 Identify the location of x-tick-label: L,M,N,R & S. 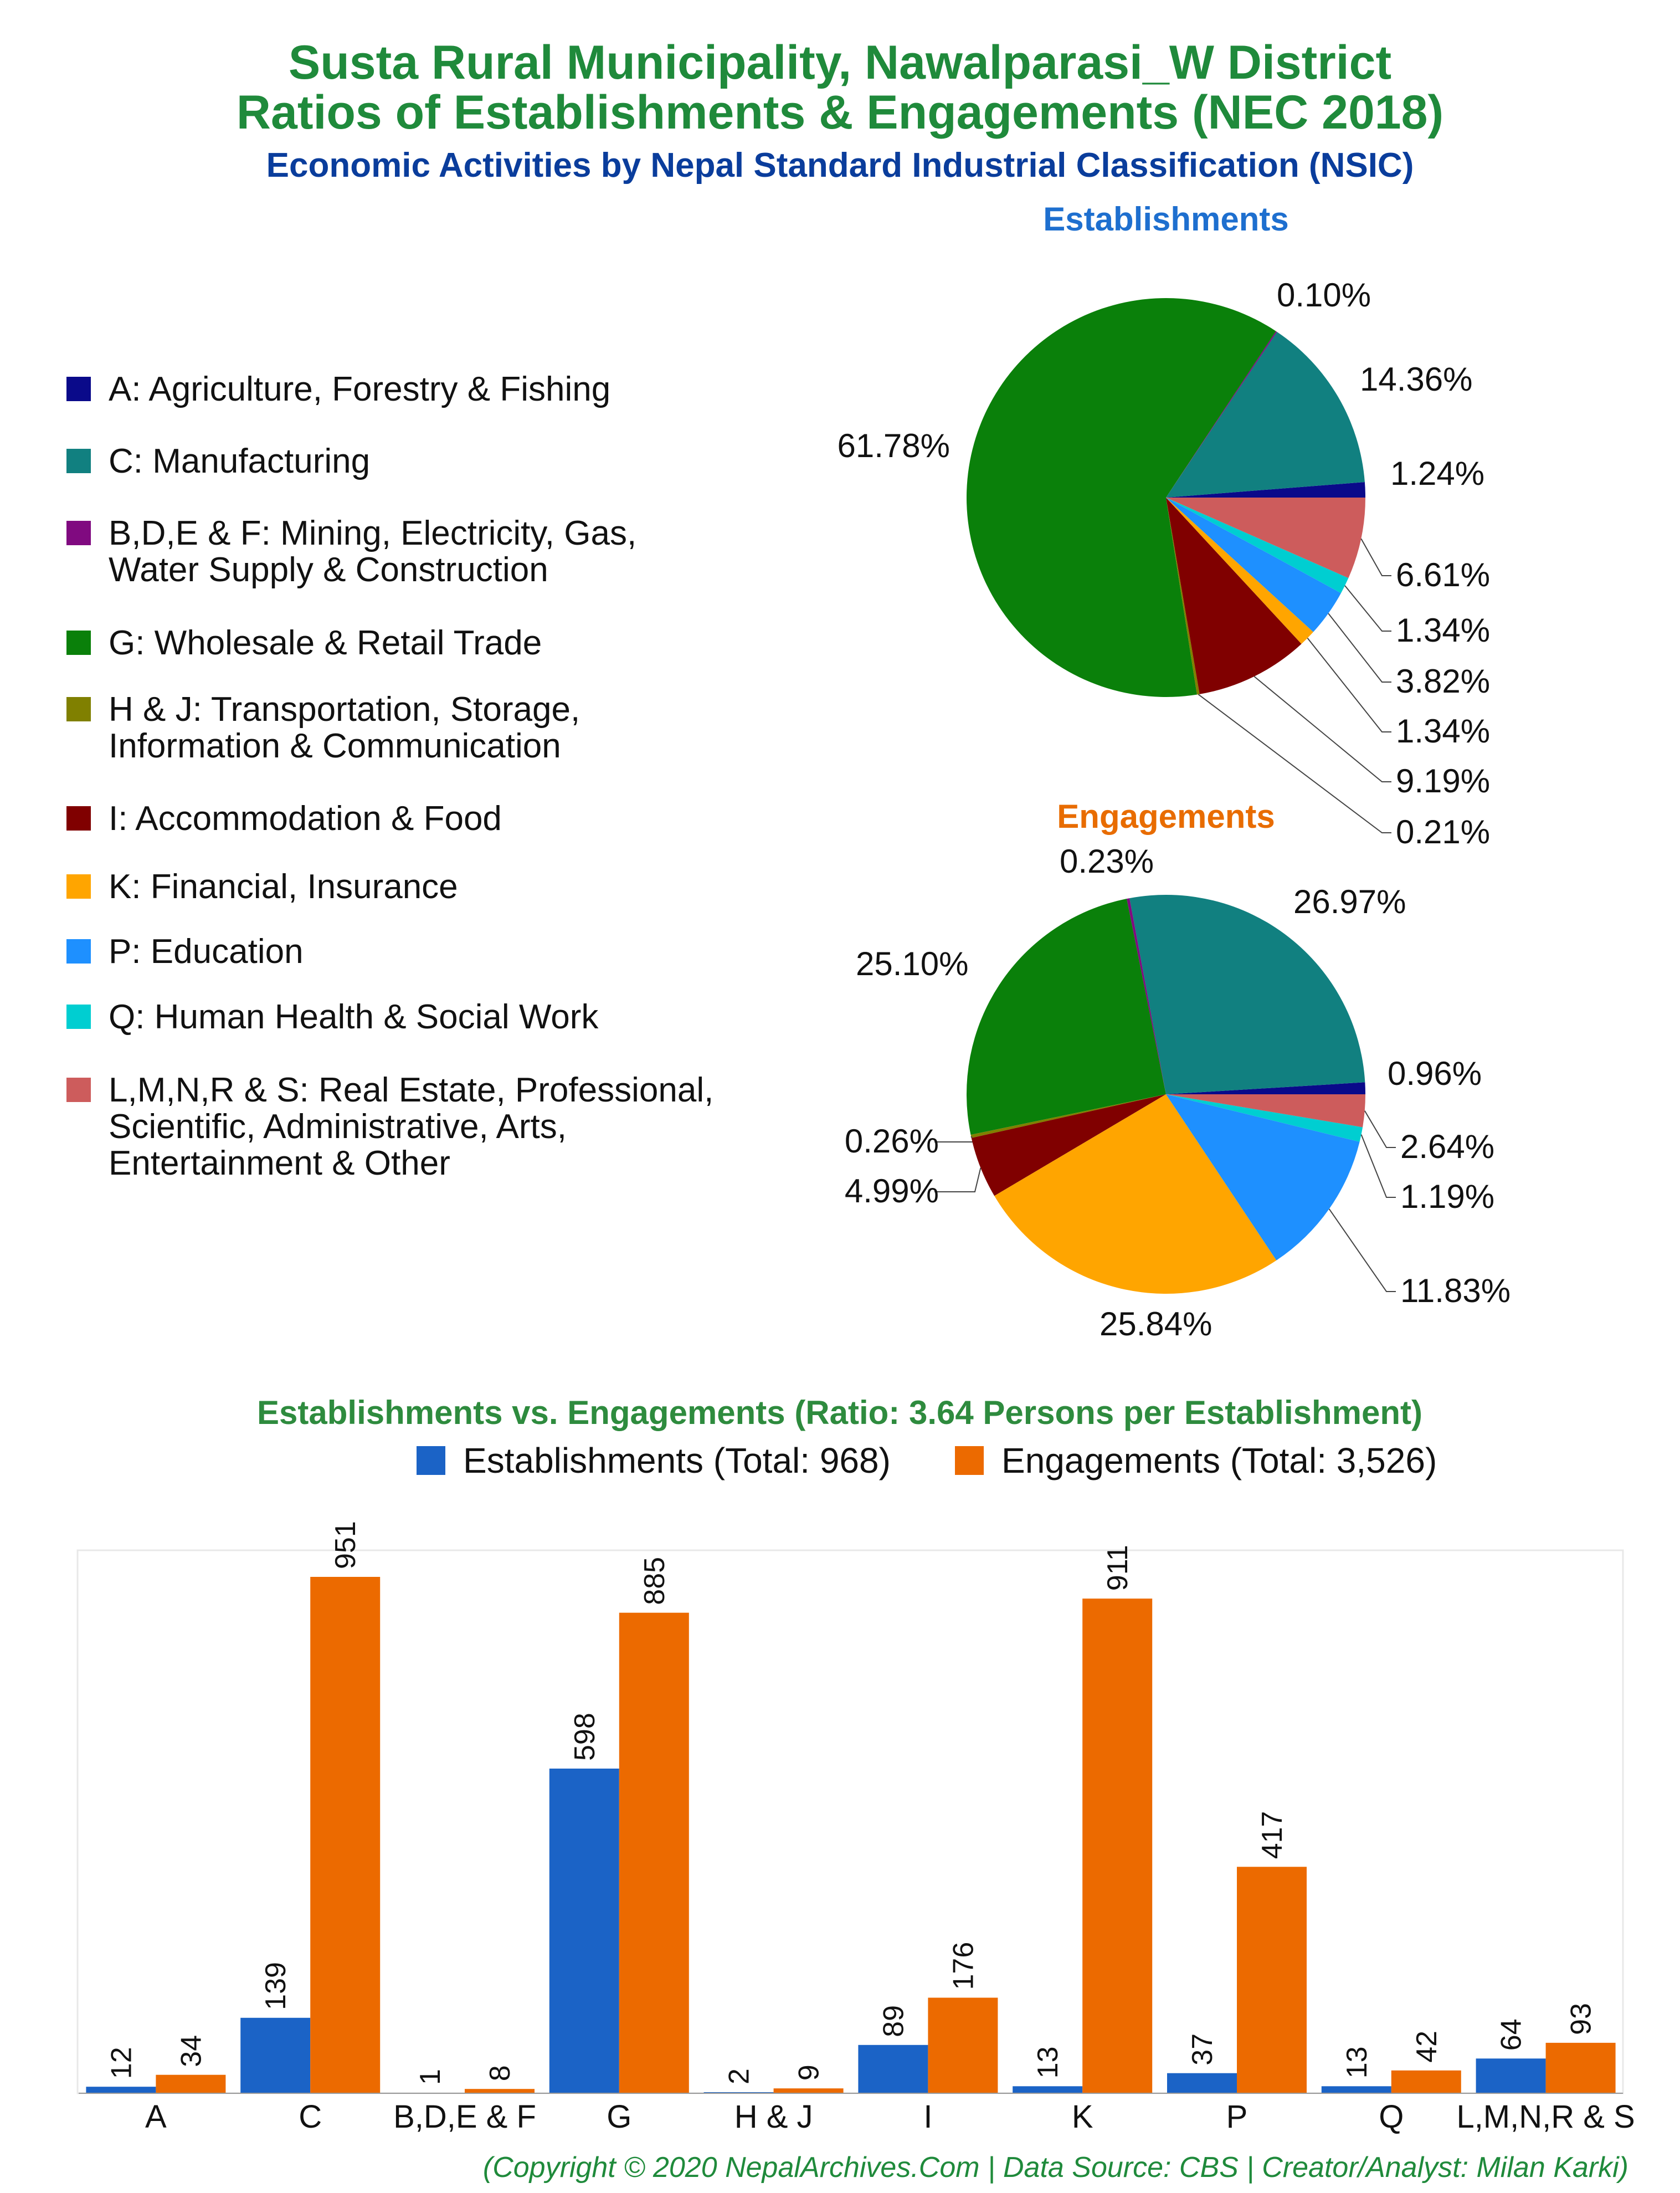
(1545, 2117).